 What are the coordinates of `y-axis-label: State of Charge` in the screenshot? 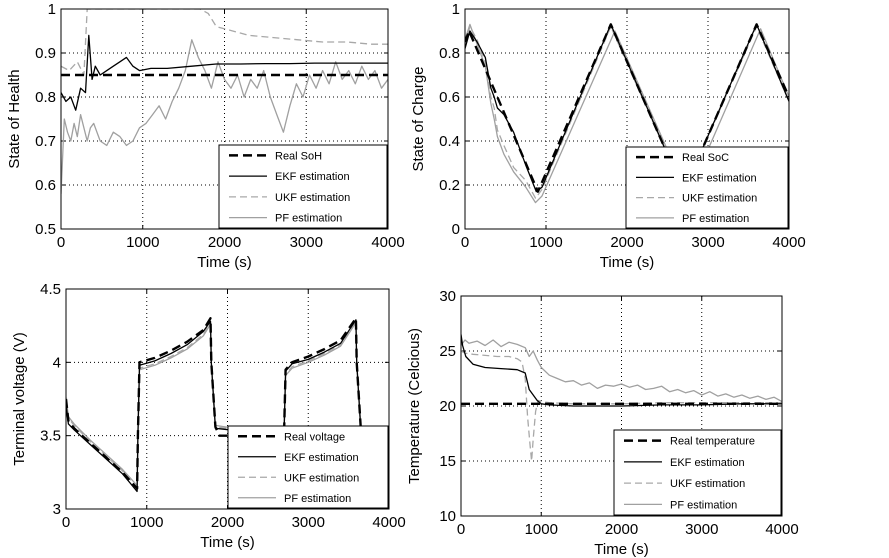 It's located at (418, 118).